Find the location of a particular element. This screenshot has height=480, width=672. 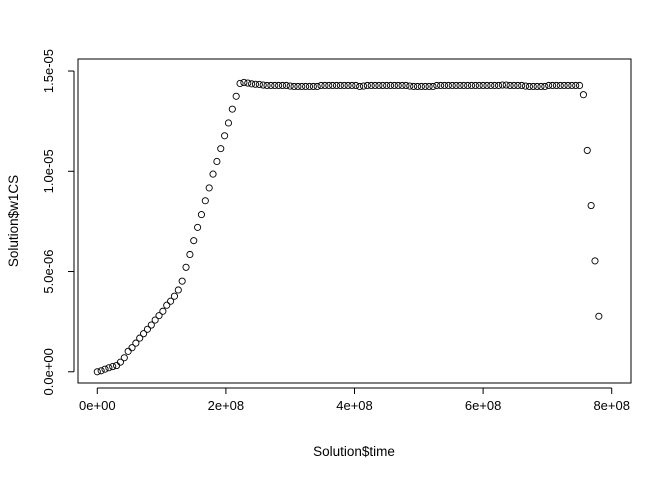

y-tick-label: 0.0e+00 is located at coordinates (48, 371).